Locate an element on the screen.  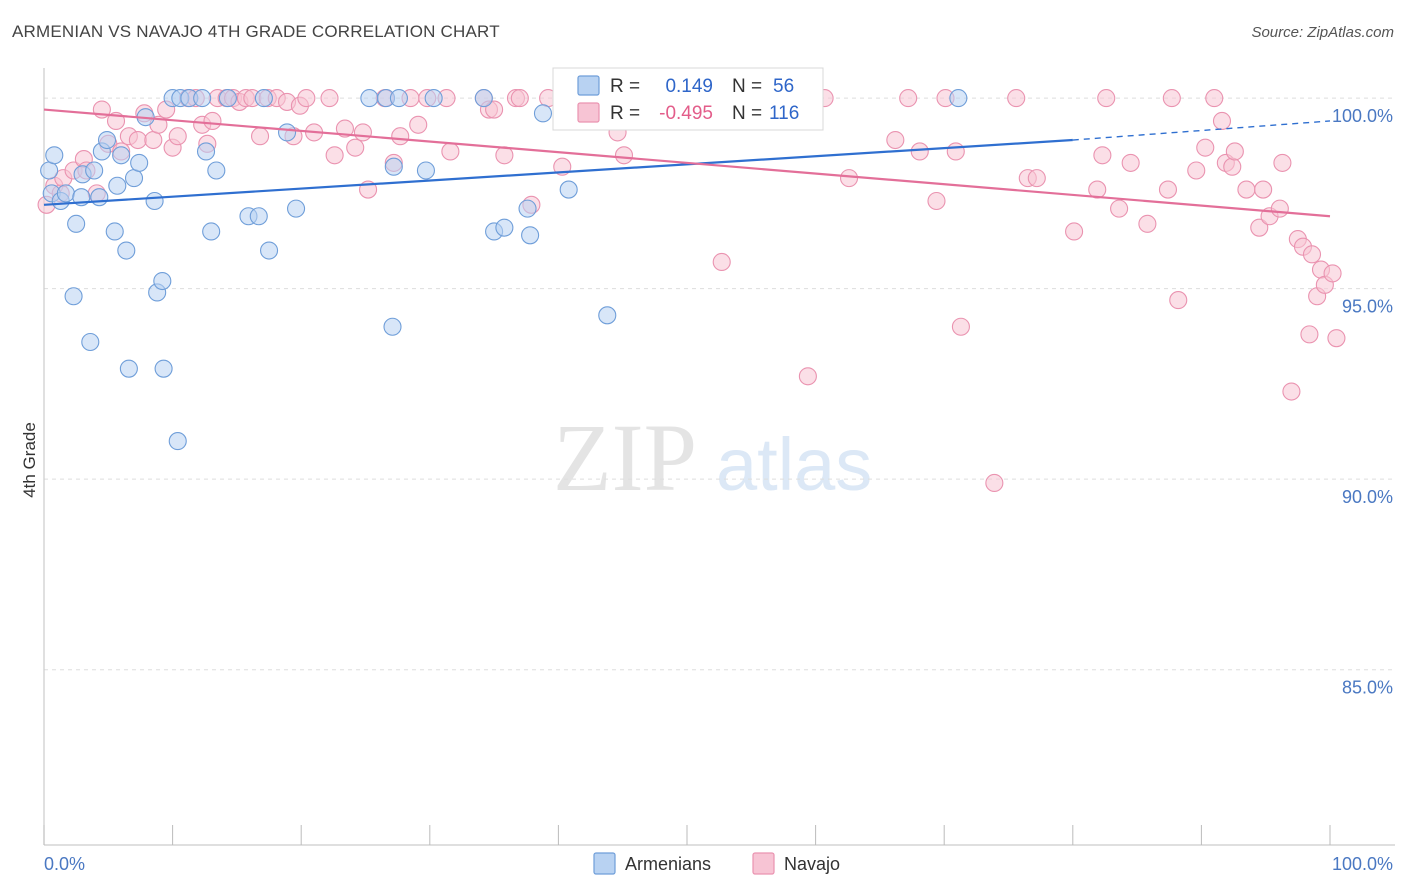
legend-armenians-label: Armenians is located at coordinates (668, 864).